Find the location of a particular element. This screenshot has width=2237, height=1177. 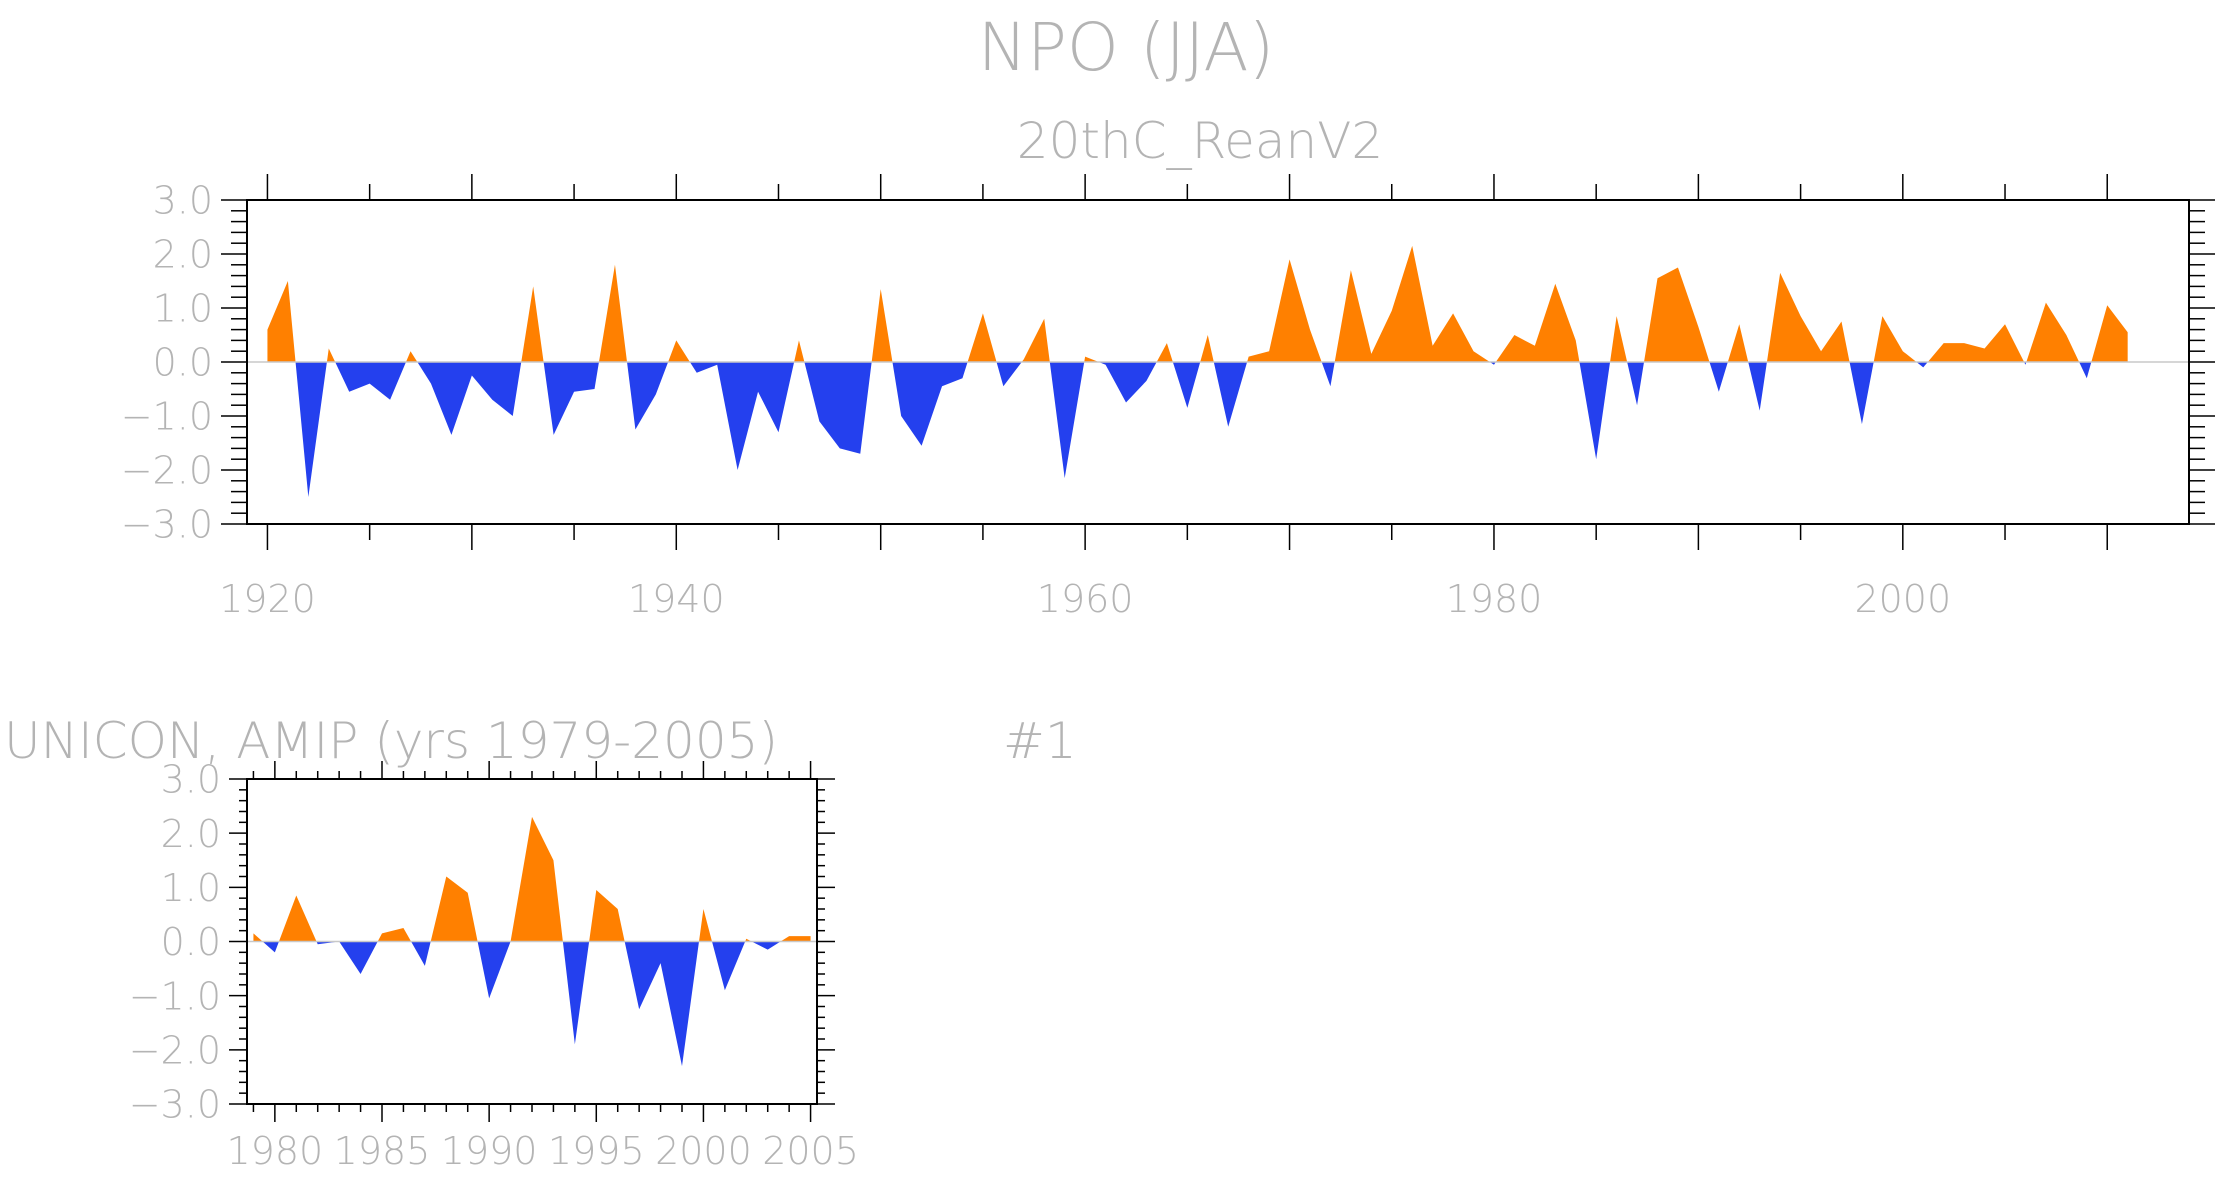

x-tick-labels: 1920 1940 1960 1980 2000 is located at coordinates (1085, 599).